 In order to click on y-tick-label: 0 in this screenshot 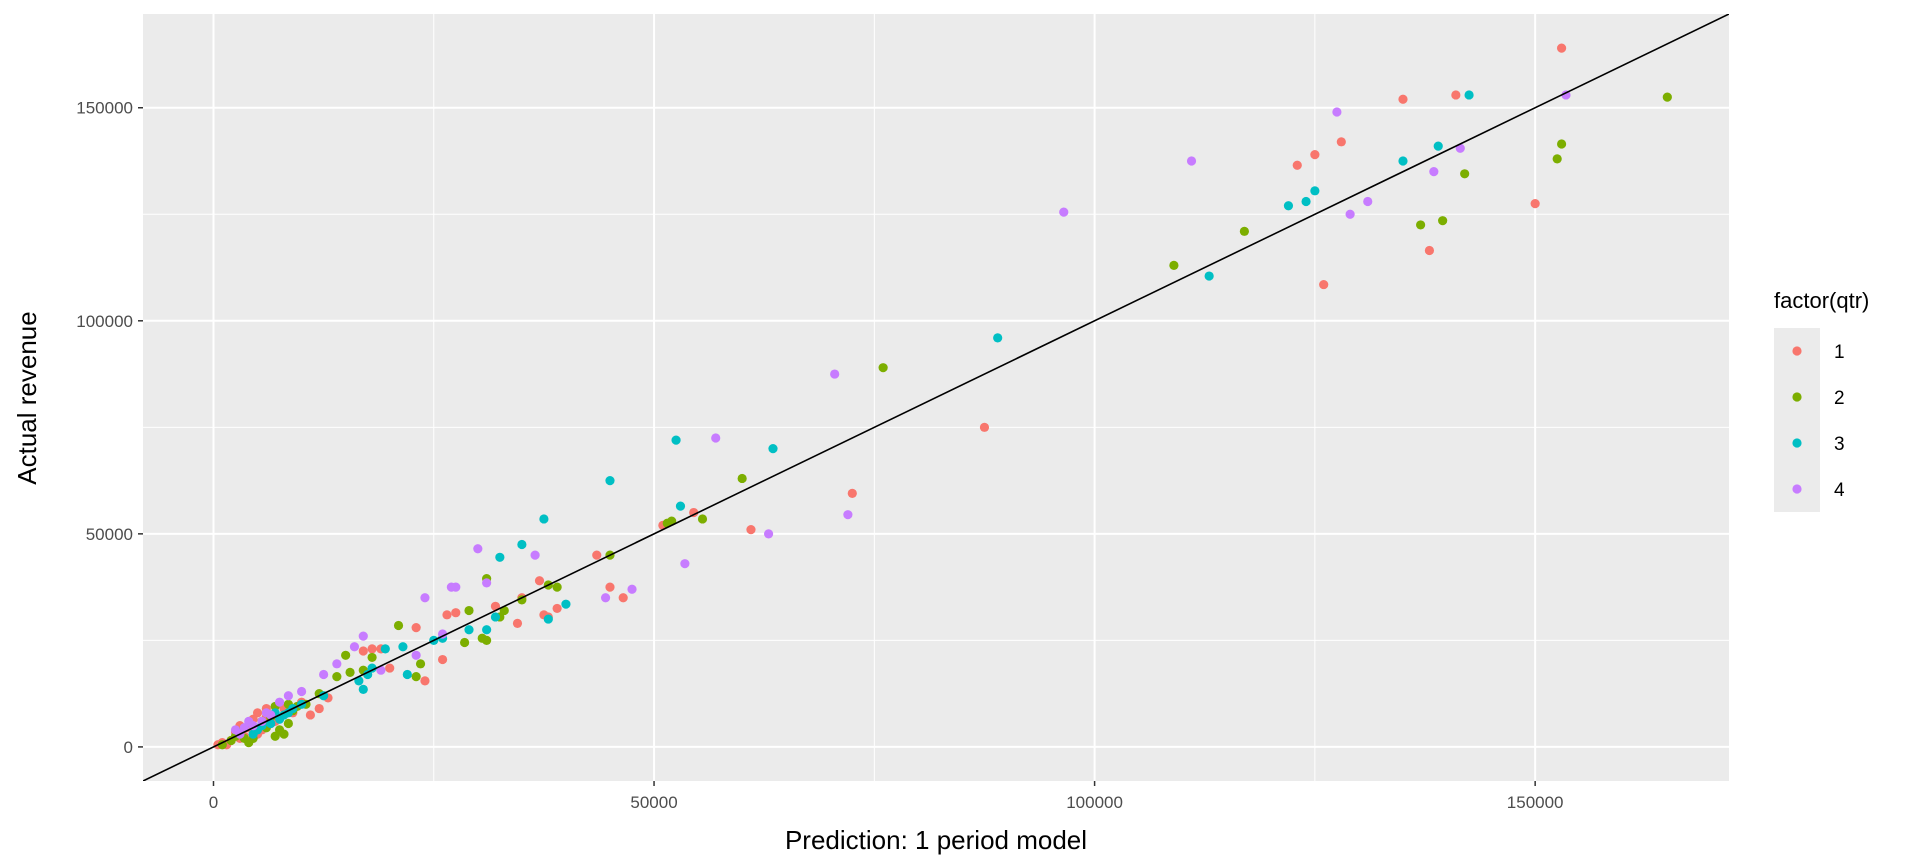, I will do `click(128, 747)`.